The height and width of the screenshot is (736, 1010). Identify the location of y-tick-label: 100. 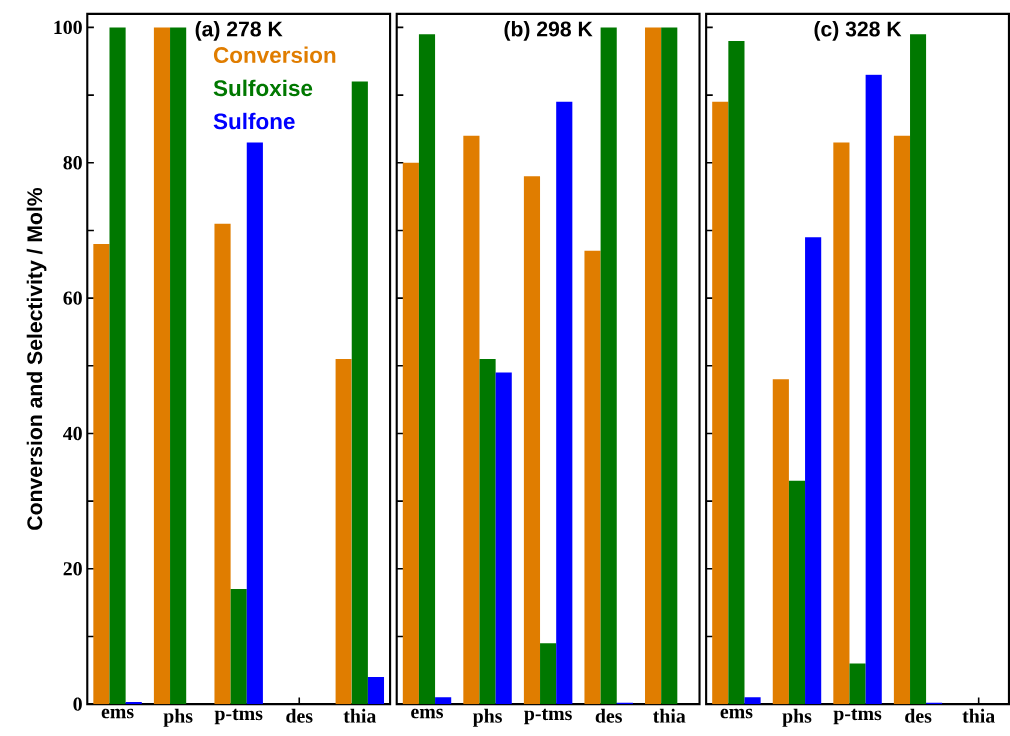
(68, 27).